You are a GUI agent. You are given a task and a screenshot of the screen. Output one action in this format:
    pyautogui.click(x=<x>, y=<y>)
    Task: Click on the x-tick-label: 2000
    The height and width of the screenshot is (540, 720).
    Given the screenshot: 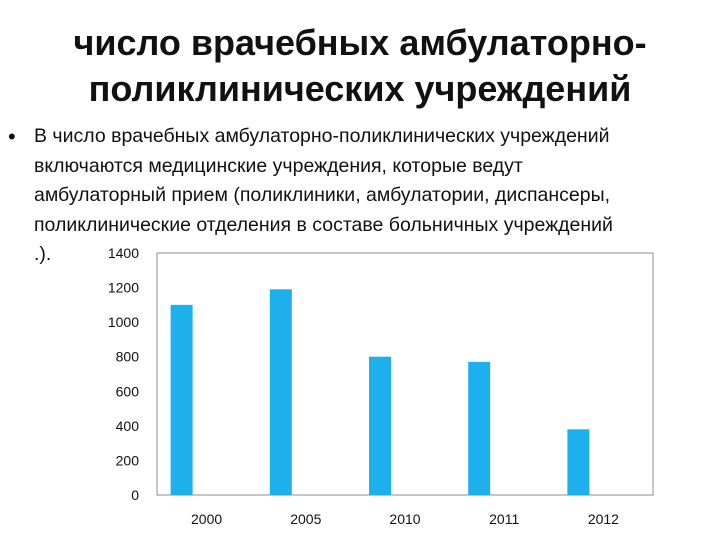 What is the action you would take?
    pyautogui.click(x=206, y=519)
    